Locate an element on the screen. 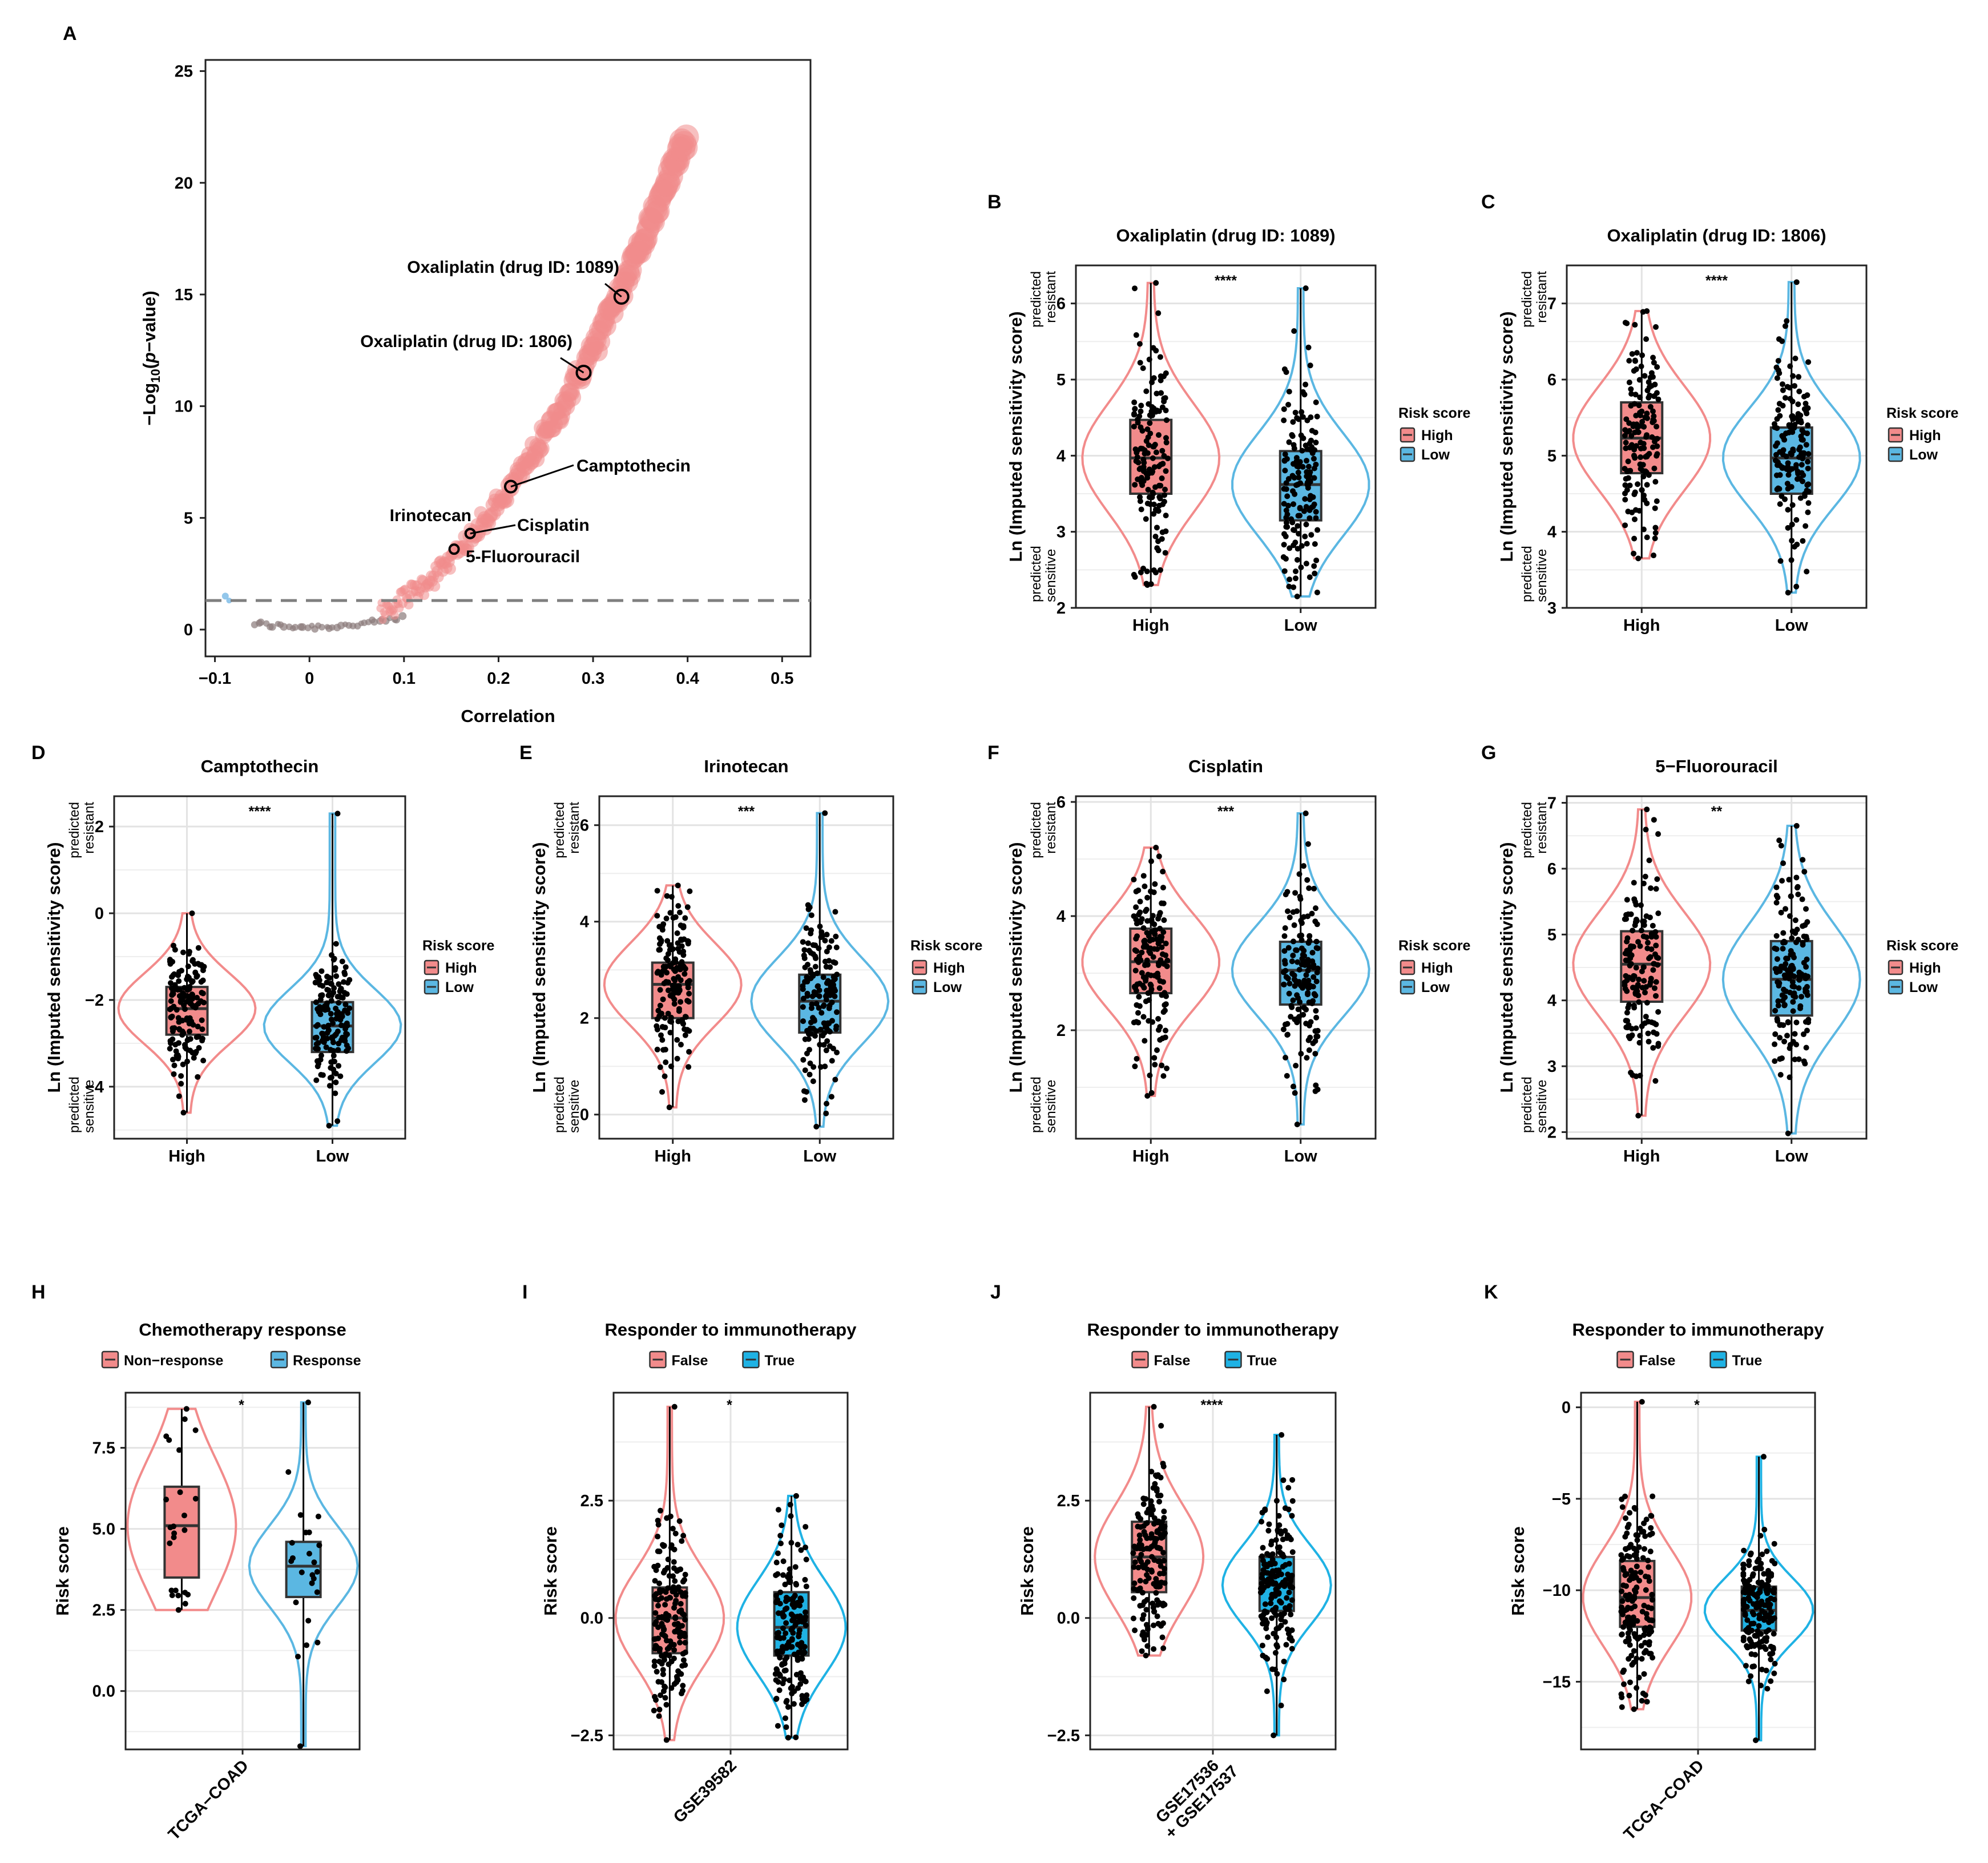  y-tick-label: 3 is located at coordinates (1061, 532).